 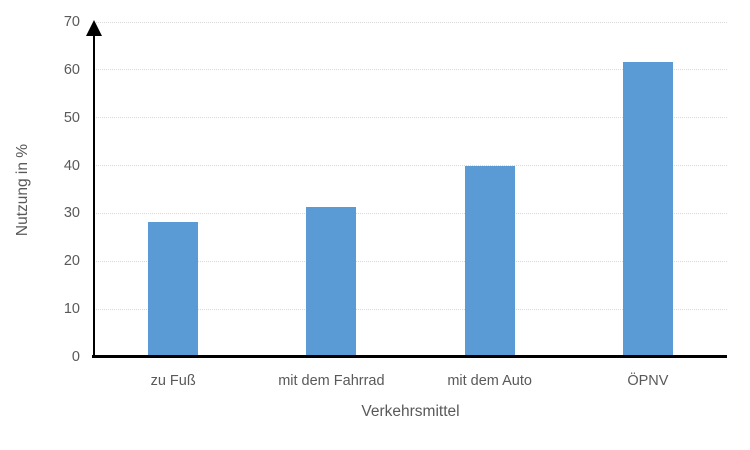 I want to click on y-axis-line, so click(x=94, y=194).